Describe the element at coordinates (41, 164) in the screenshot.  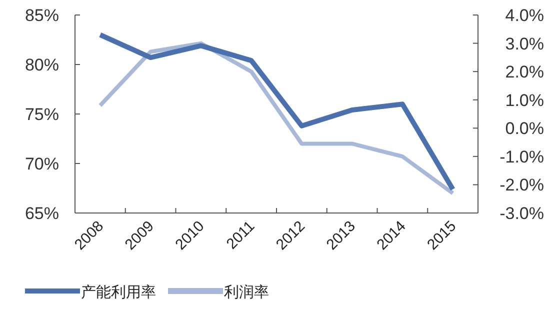
I see `y-tick-label: 70%` at that location.